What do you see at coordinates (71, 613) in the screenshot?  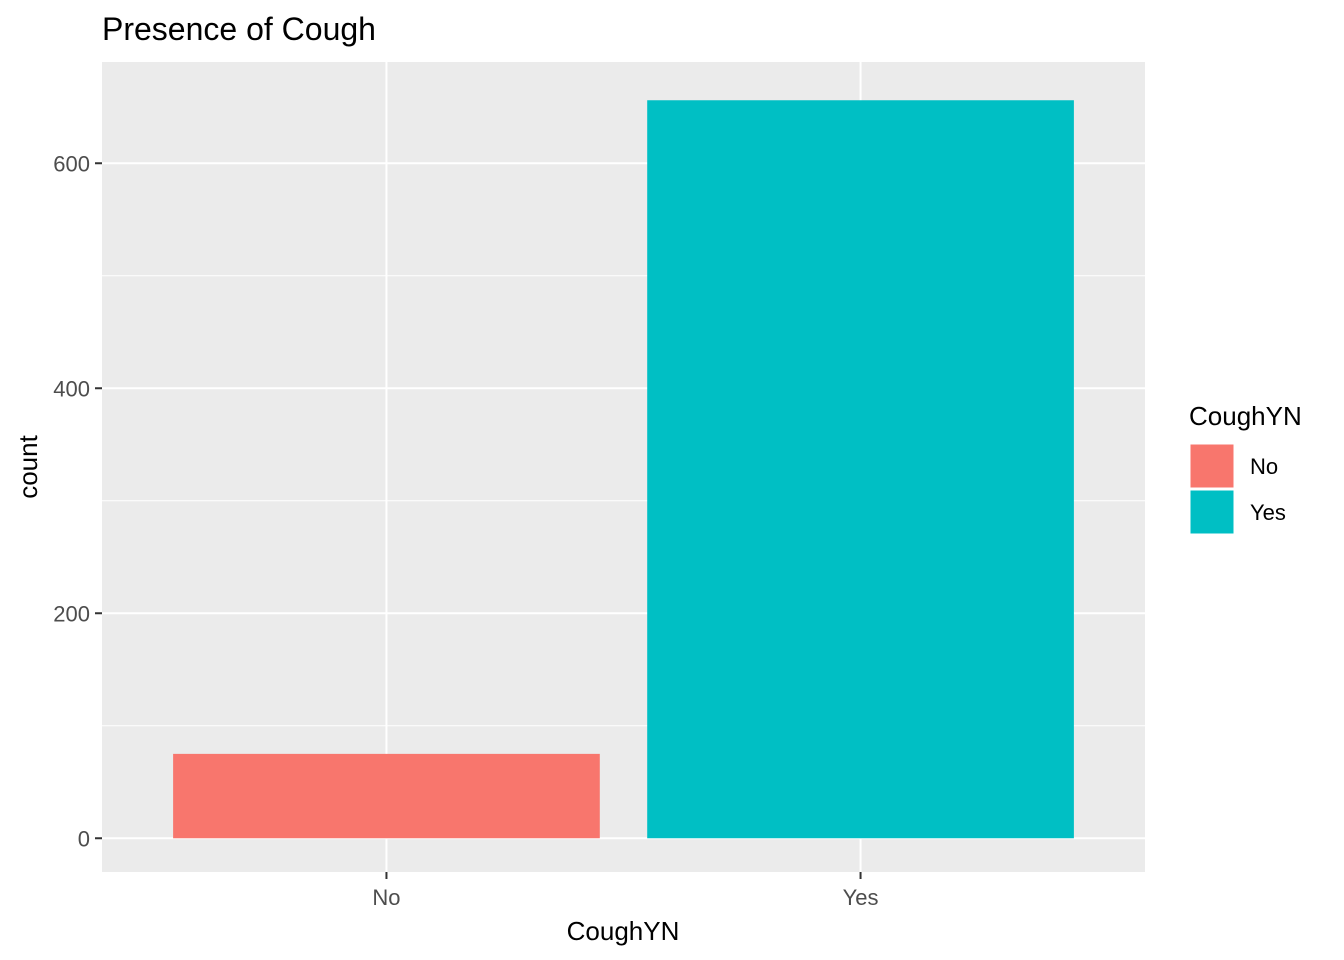 I see `y-tick-label: 200` at bounding box center [71, 613].